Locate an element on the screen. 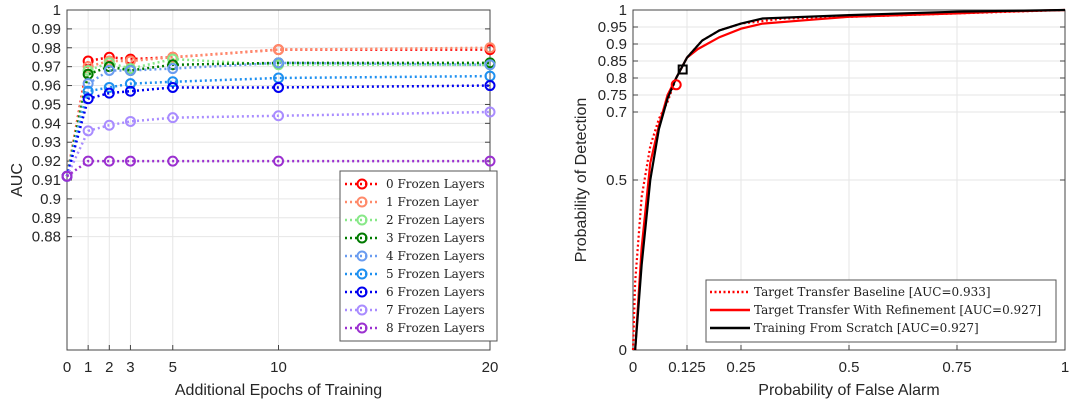  operating-point-marker is located at coordinates (682, 69).